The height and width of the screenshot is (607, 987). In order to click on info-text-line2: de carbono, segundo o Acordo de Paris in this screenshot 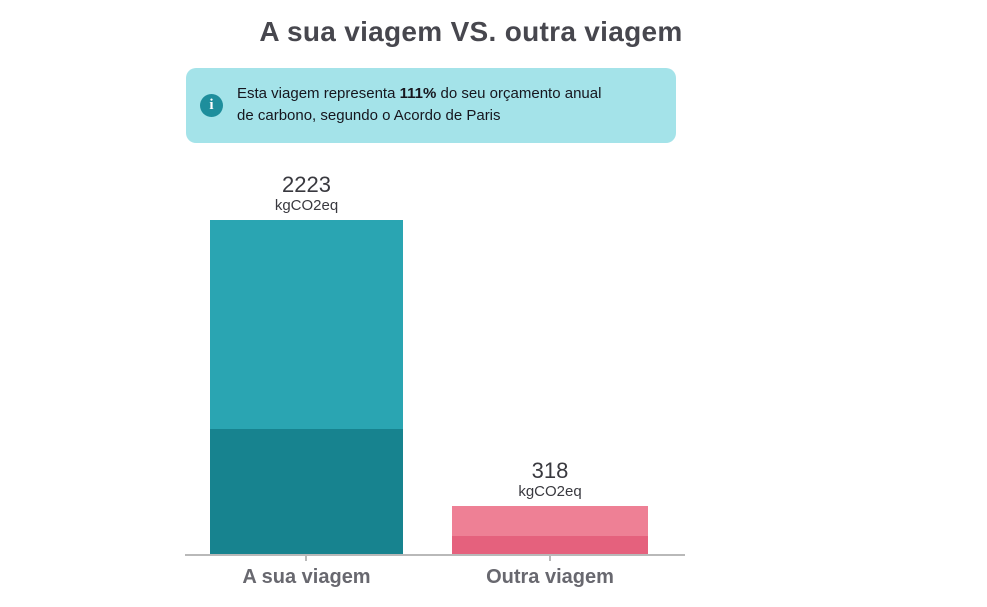, I will do `click(369, 115)`.